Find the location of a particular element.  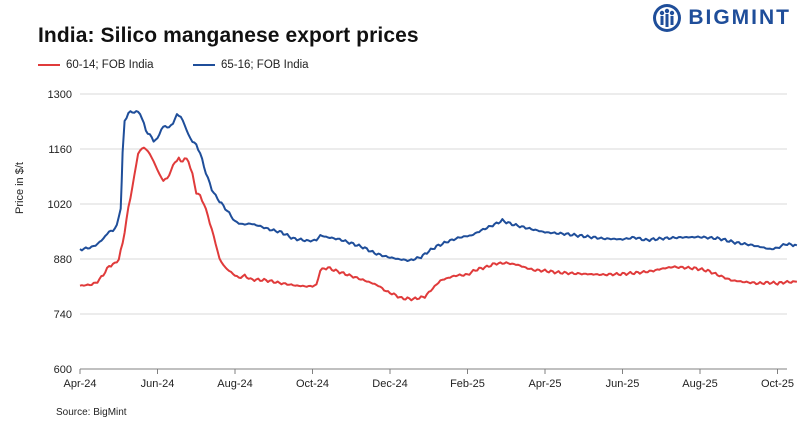

y-tick-label: 600 is located at coordinates (63, 370).